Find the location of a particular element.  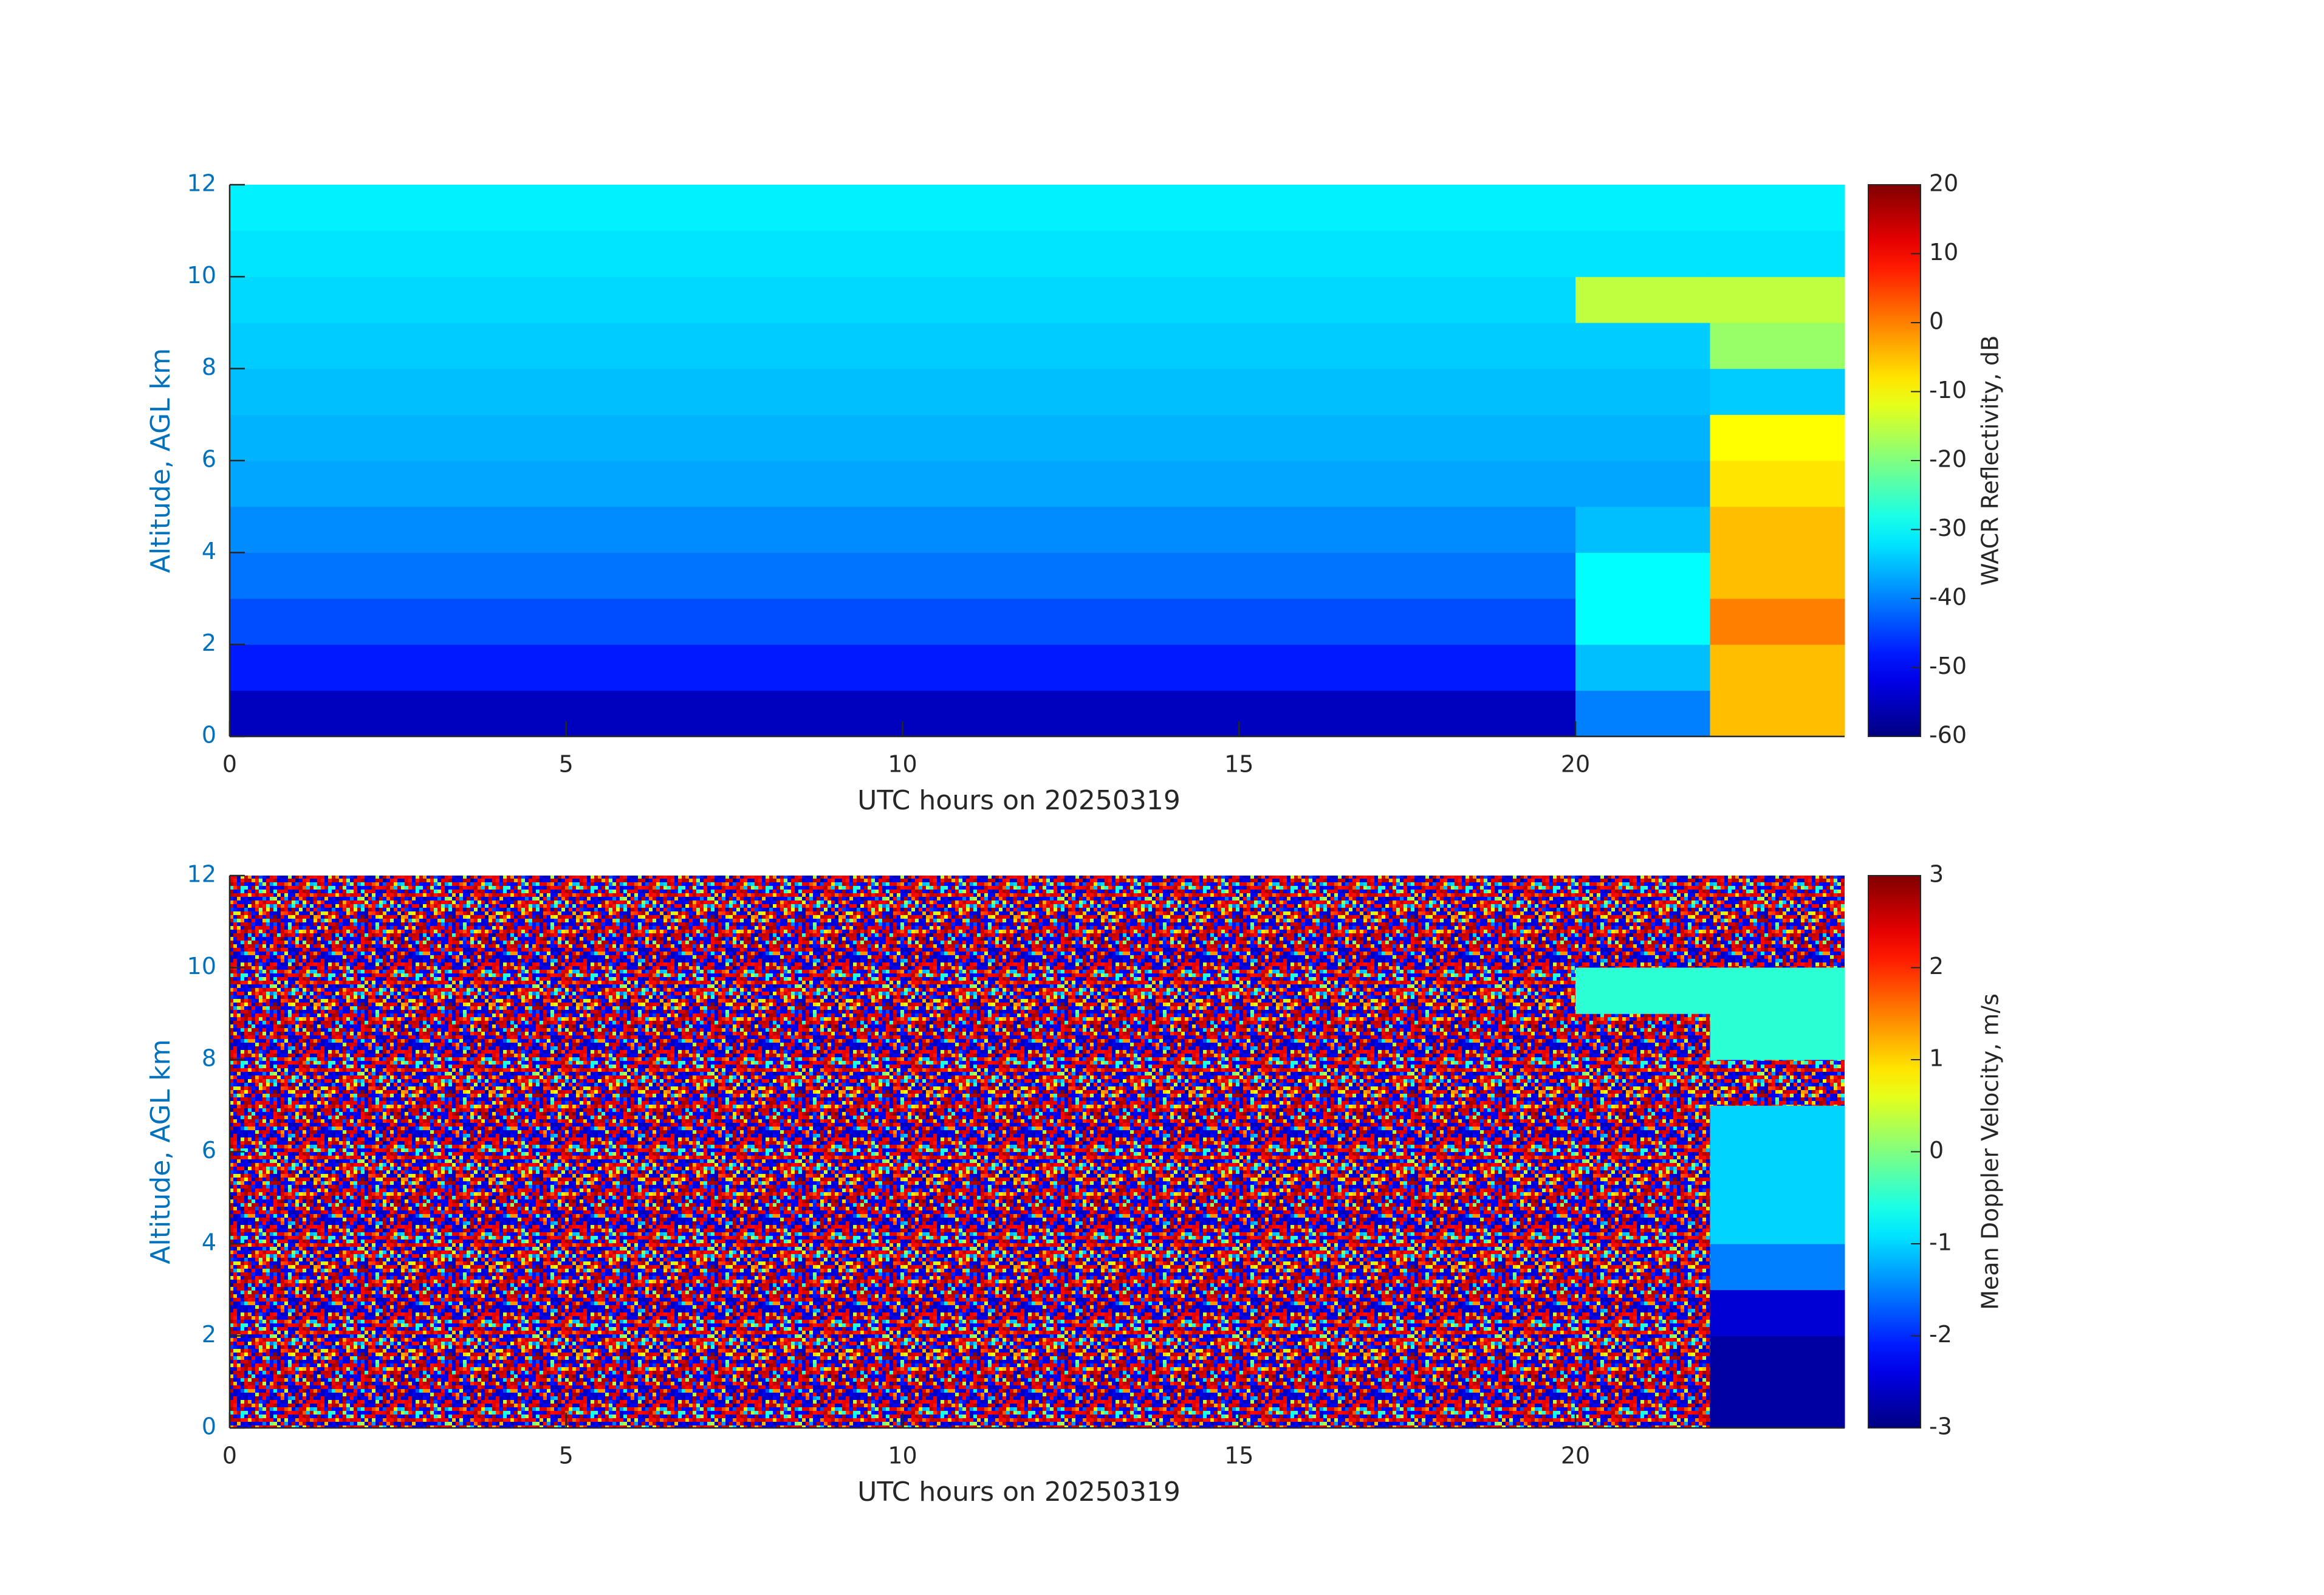

y-tick-label: 8 is located at coordinates (209, 367).